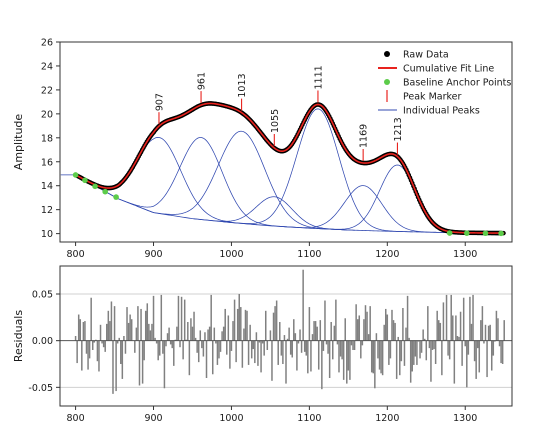 Image resolution: width=548 pixels, height=442 pixels. What do you see at coordinates (309, 254) in the screenshot?
I see `amplitude-x-tick-label: 1100` at bounding box center [309, 254].